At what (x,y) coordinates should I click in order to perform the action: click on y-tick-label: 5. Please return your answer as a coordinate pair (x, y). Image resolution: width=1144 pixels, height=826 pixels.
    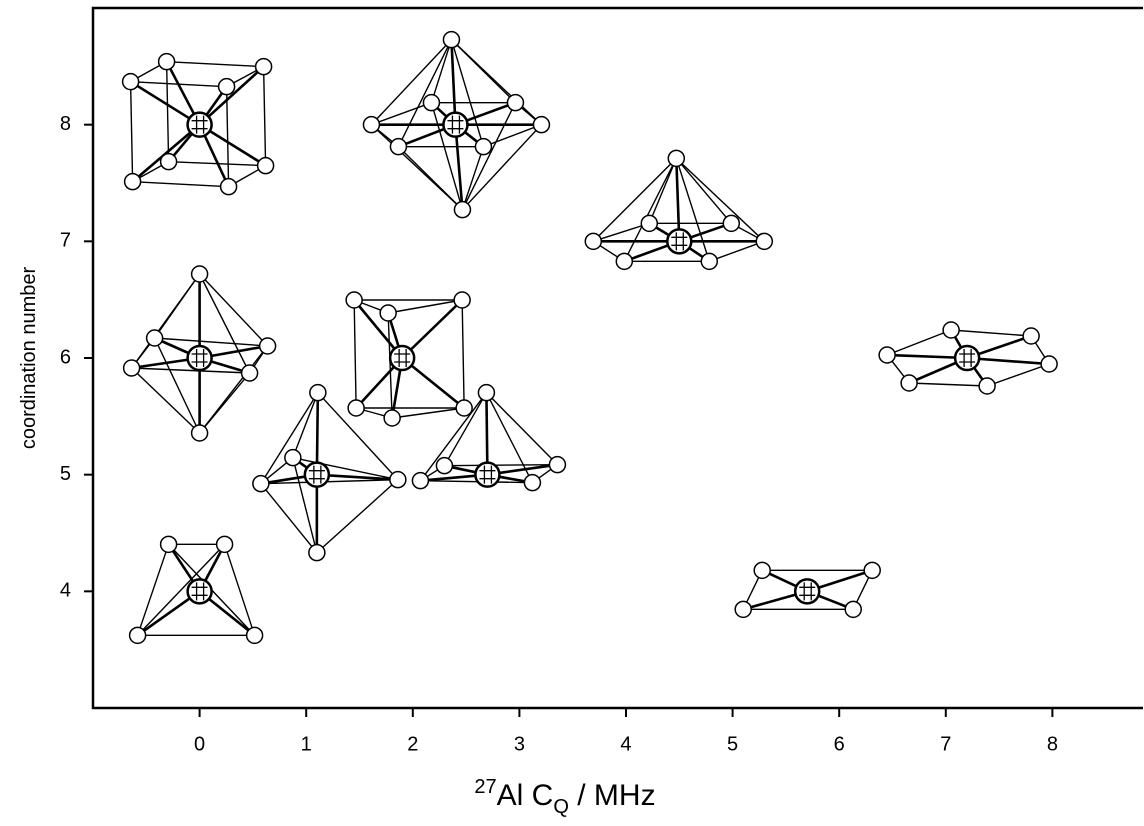
    Looking at the image, I should click on (65, 474).